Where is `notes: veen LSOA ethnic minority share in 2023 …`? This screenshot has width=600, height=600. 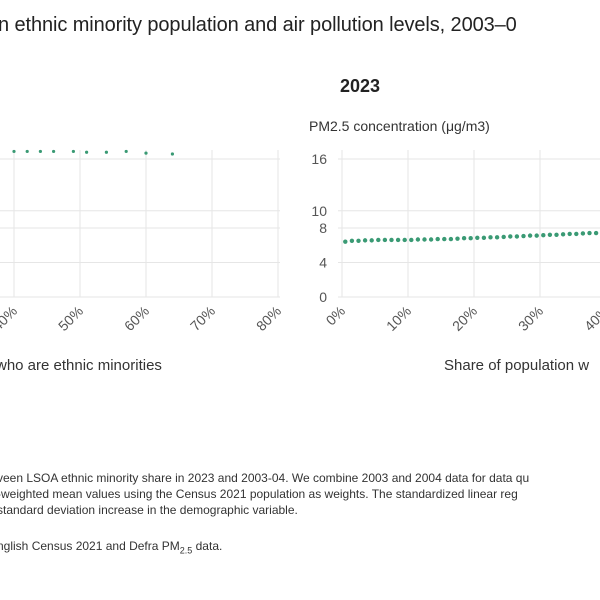
notes: veen LSOA ethnic minority share in 2023 … is located at coordinates (300, 494).